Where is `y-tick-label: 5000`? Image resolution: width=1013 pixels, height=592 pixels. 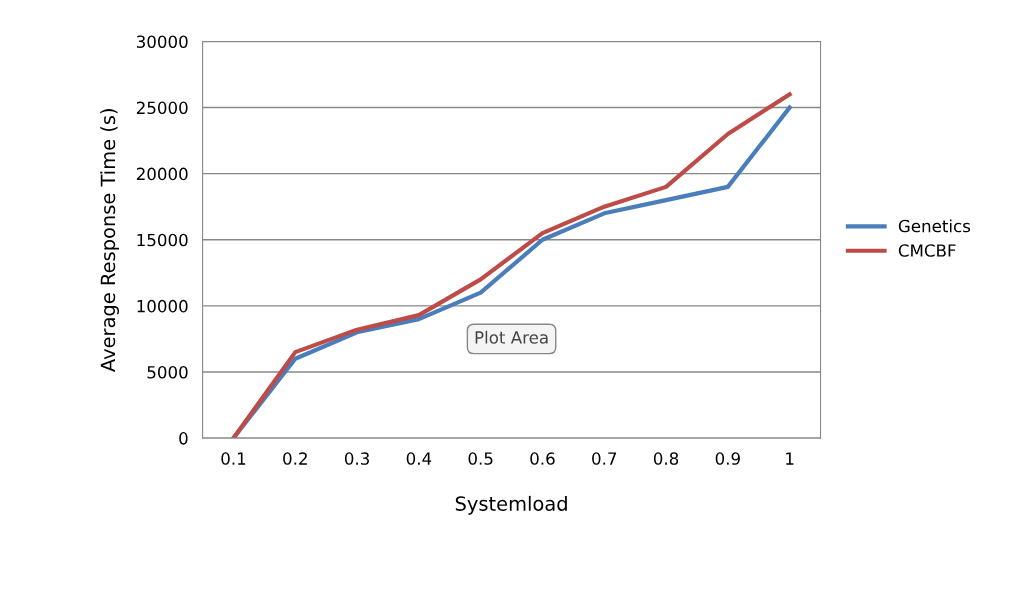
y-tick-label: 5000 is located at coordinates (167, 372).